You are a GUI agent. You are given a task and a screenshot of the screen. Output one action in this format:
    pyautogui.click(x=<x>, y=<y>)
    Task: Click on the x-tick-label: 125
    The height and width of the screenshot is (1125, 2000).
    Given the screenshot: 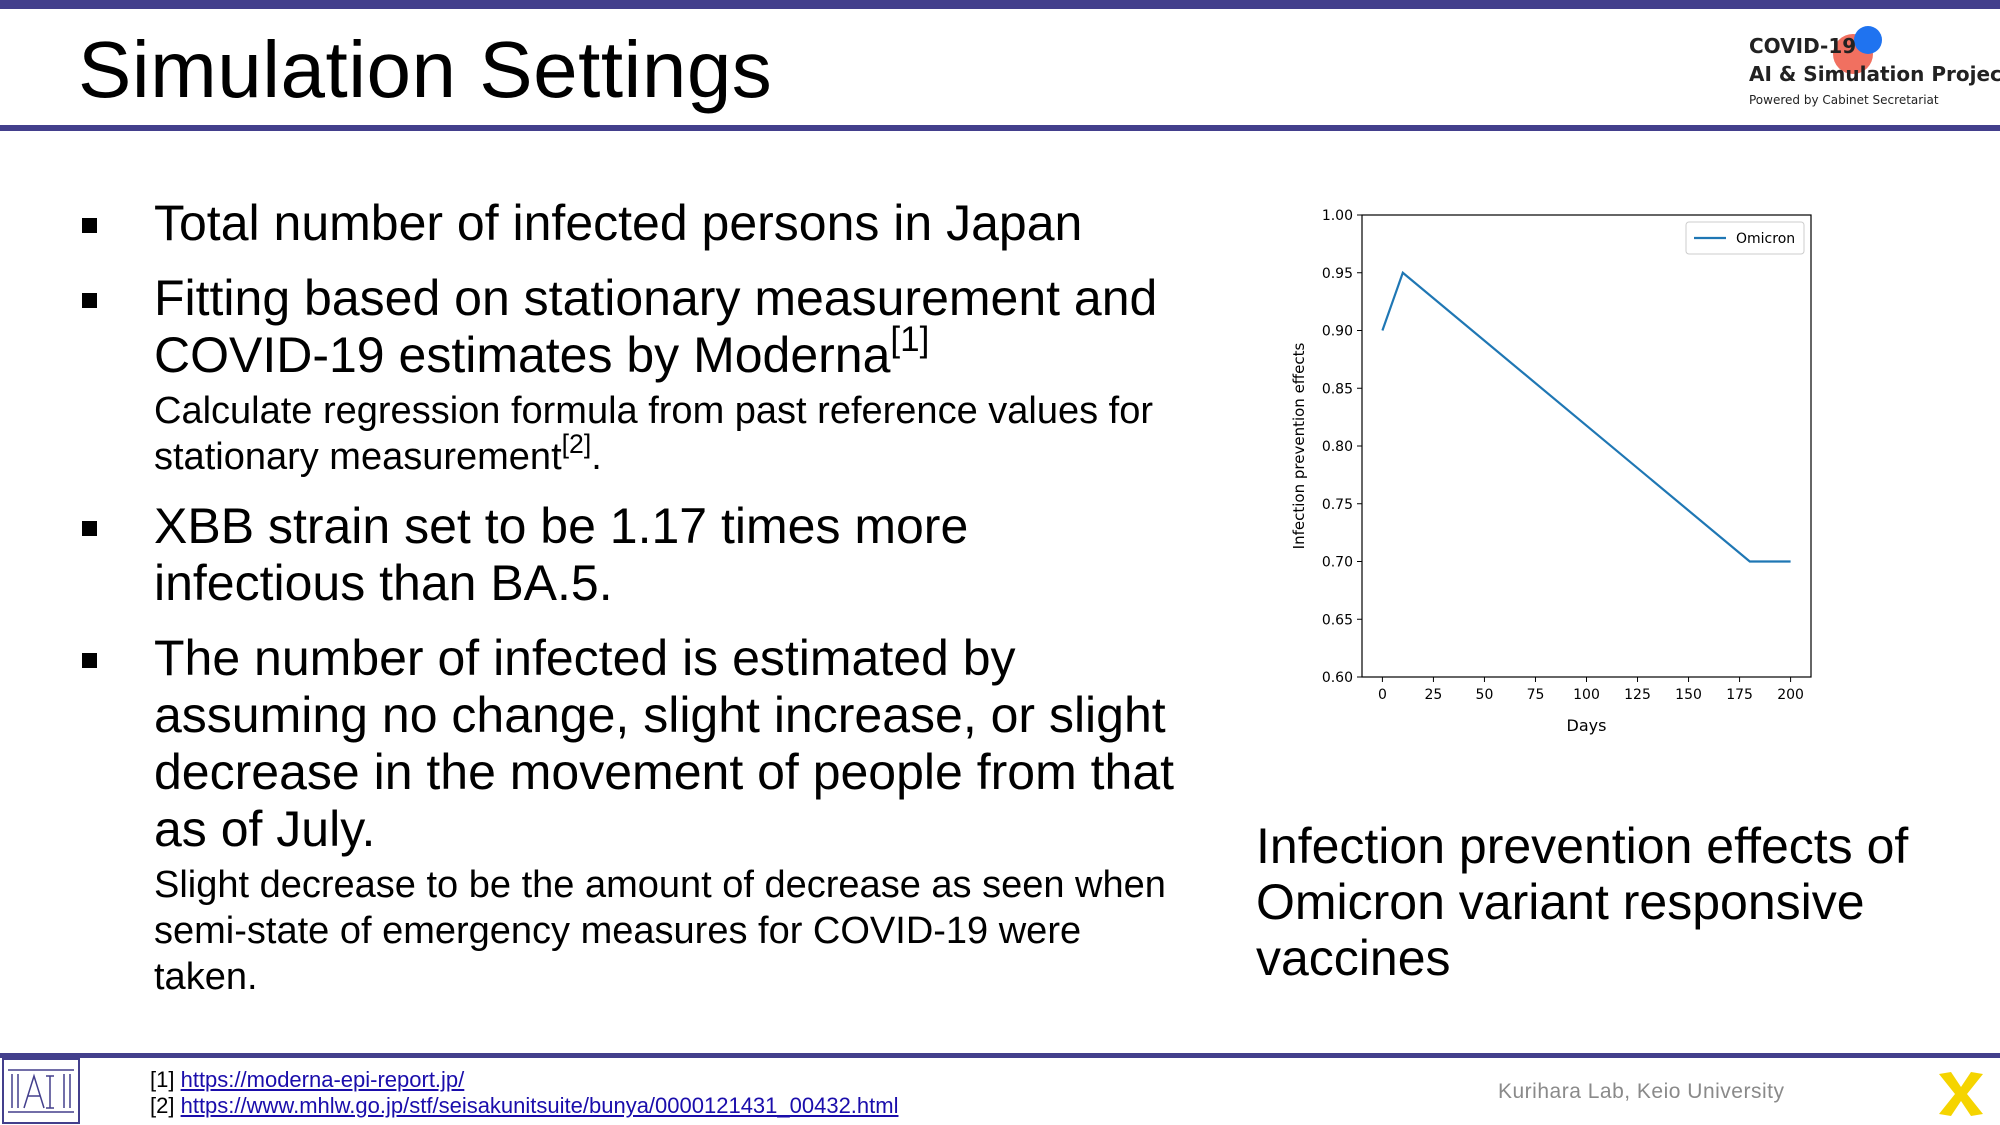 What is the action you would take?
    pyautogui.click(x=1637, y=695)
    